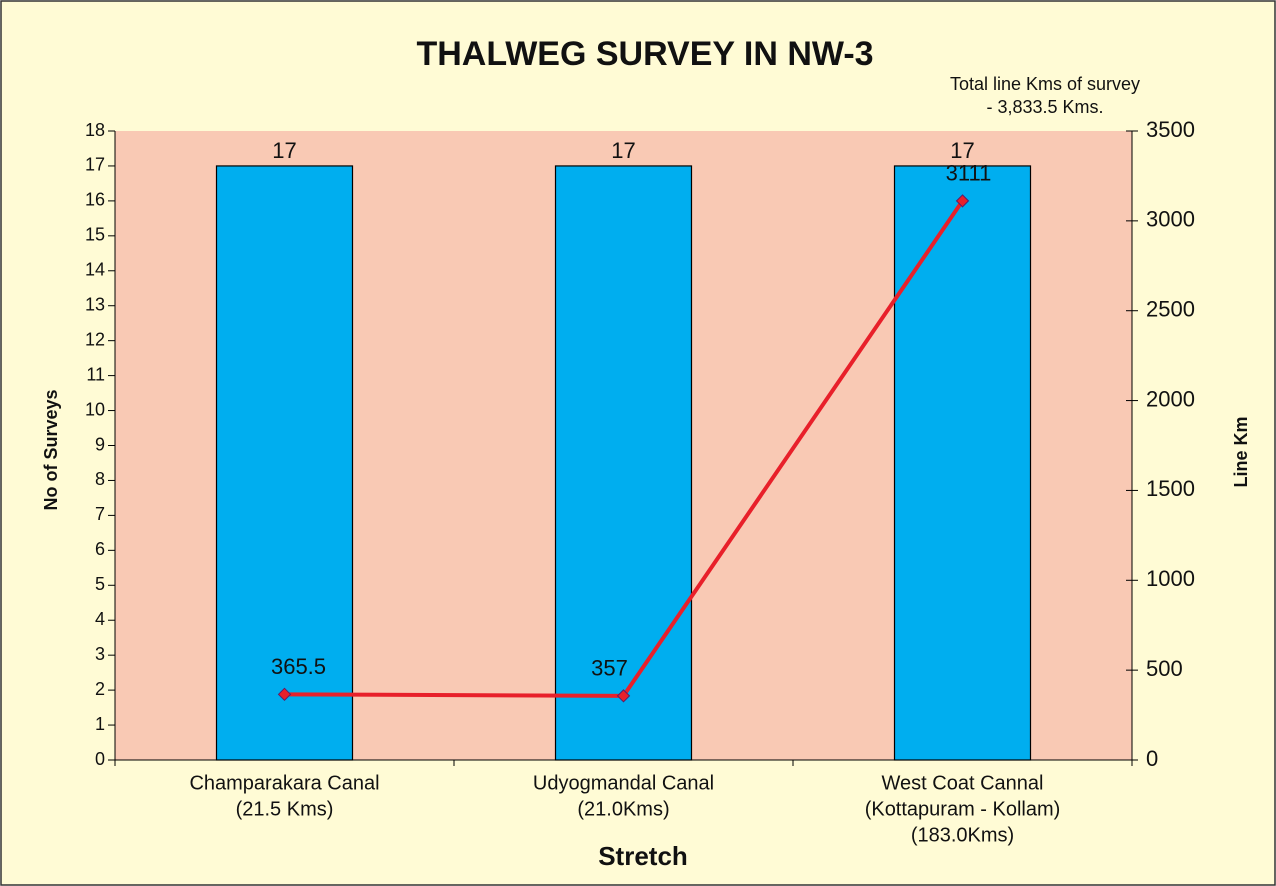  What do you see at coordinates (1241, 451) in the screenshot?
I see `y2-axis-label: Line Km` at bounding box center [1241, 451].